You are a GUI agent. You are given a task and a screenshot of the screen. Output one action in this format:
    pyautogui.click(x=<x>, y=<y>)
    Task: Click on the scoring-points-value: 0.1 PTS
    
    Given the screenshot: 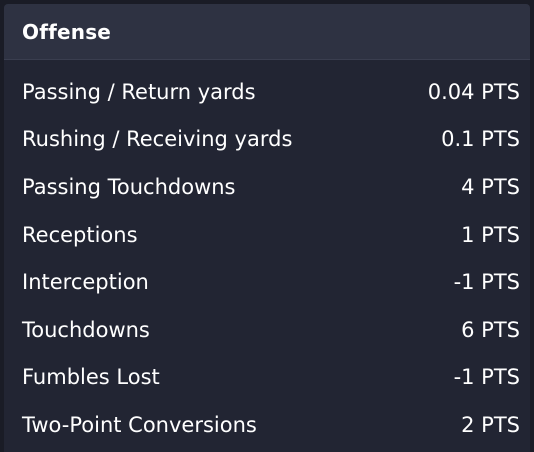 What is the action you would take?
    pyautogui.click(x=480, y=139)
    